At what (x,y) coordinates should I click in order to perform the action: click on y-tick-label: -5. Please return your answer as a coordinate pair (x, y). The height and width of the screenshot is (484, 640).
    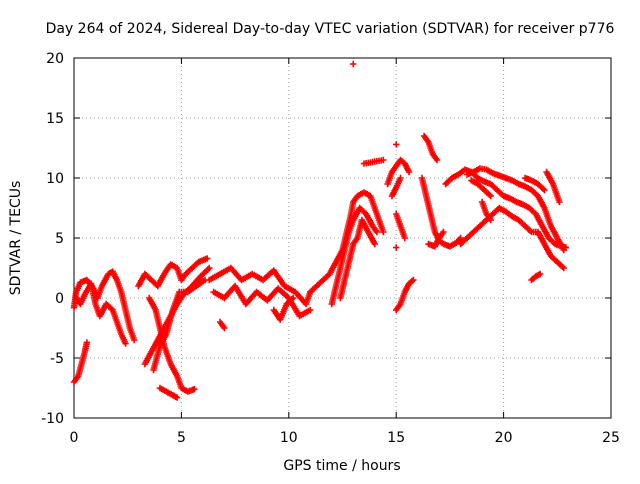
    Looking at the image, I should click on (57, 359).